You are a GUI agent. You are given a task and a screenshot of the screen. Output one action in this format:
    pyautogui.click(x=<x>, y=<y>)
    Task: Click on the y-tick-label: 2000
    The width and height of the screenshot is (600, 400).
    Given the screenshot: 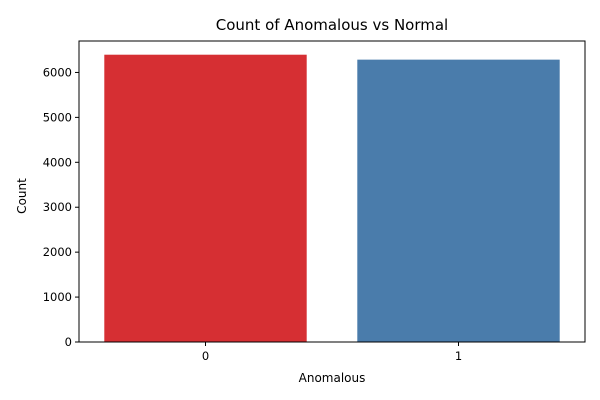 What is the action you would take?
    pyautogui.click(x=57, y=252)
    